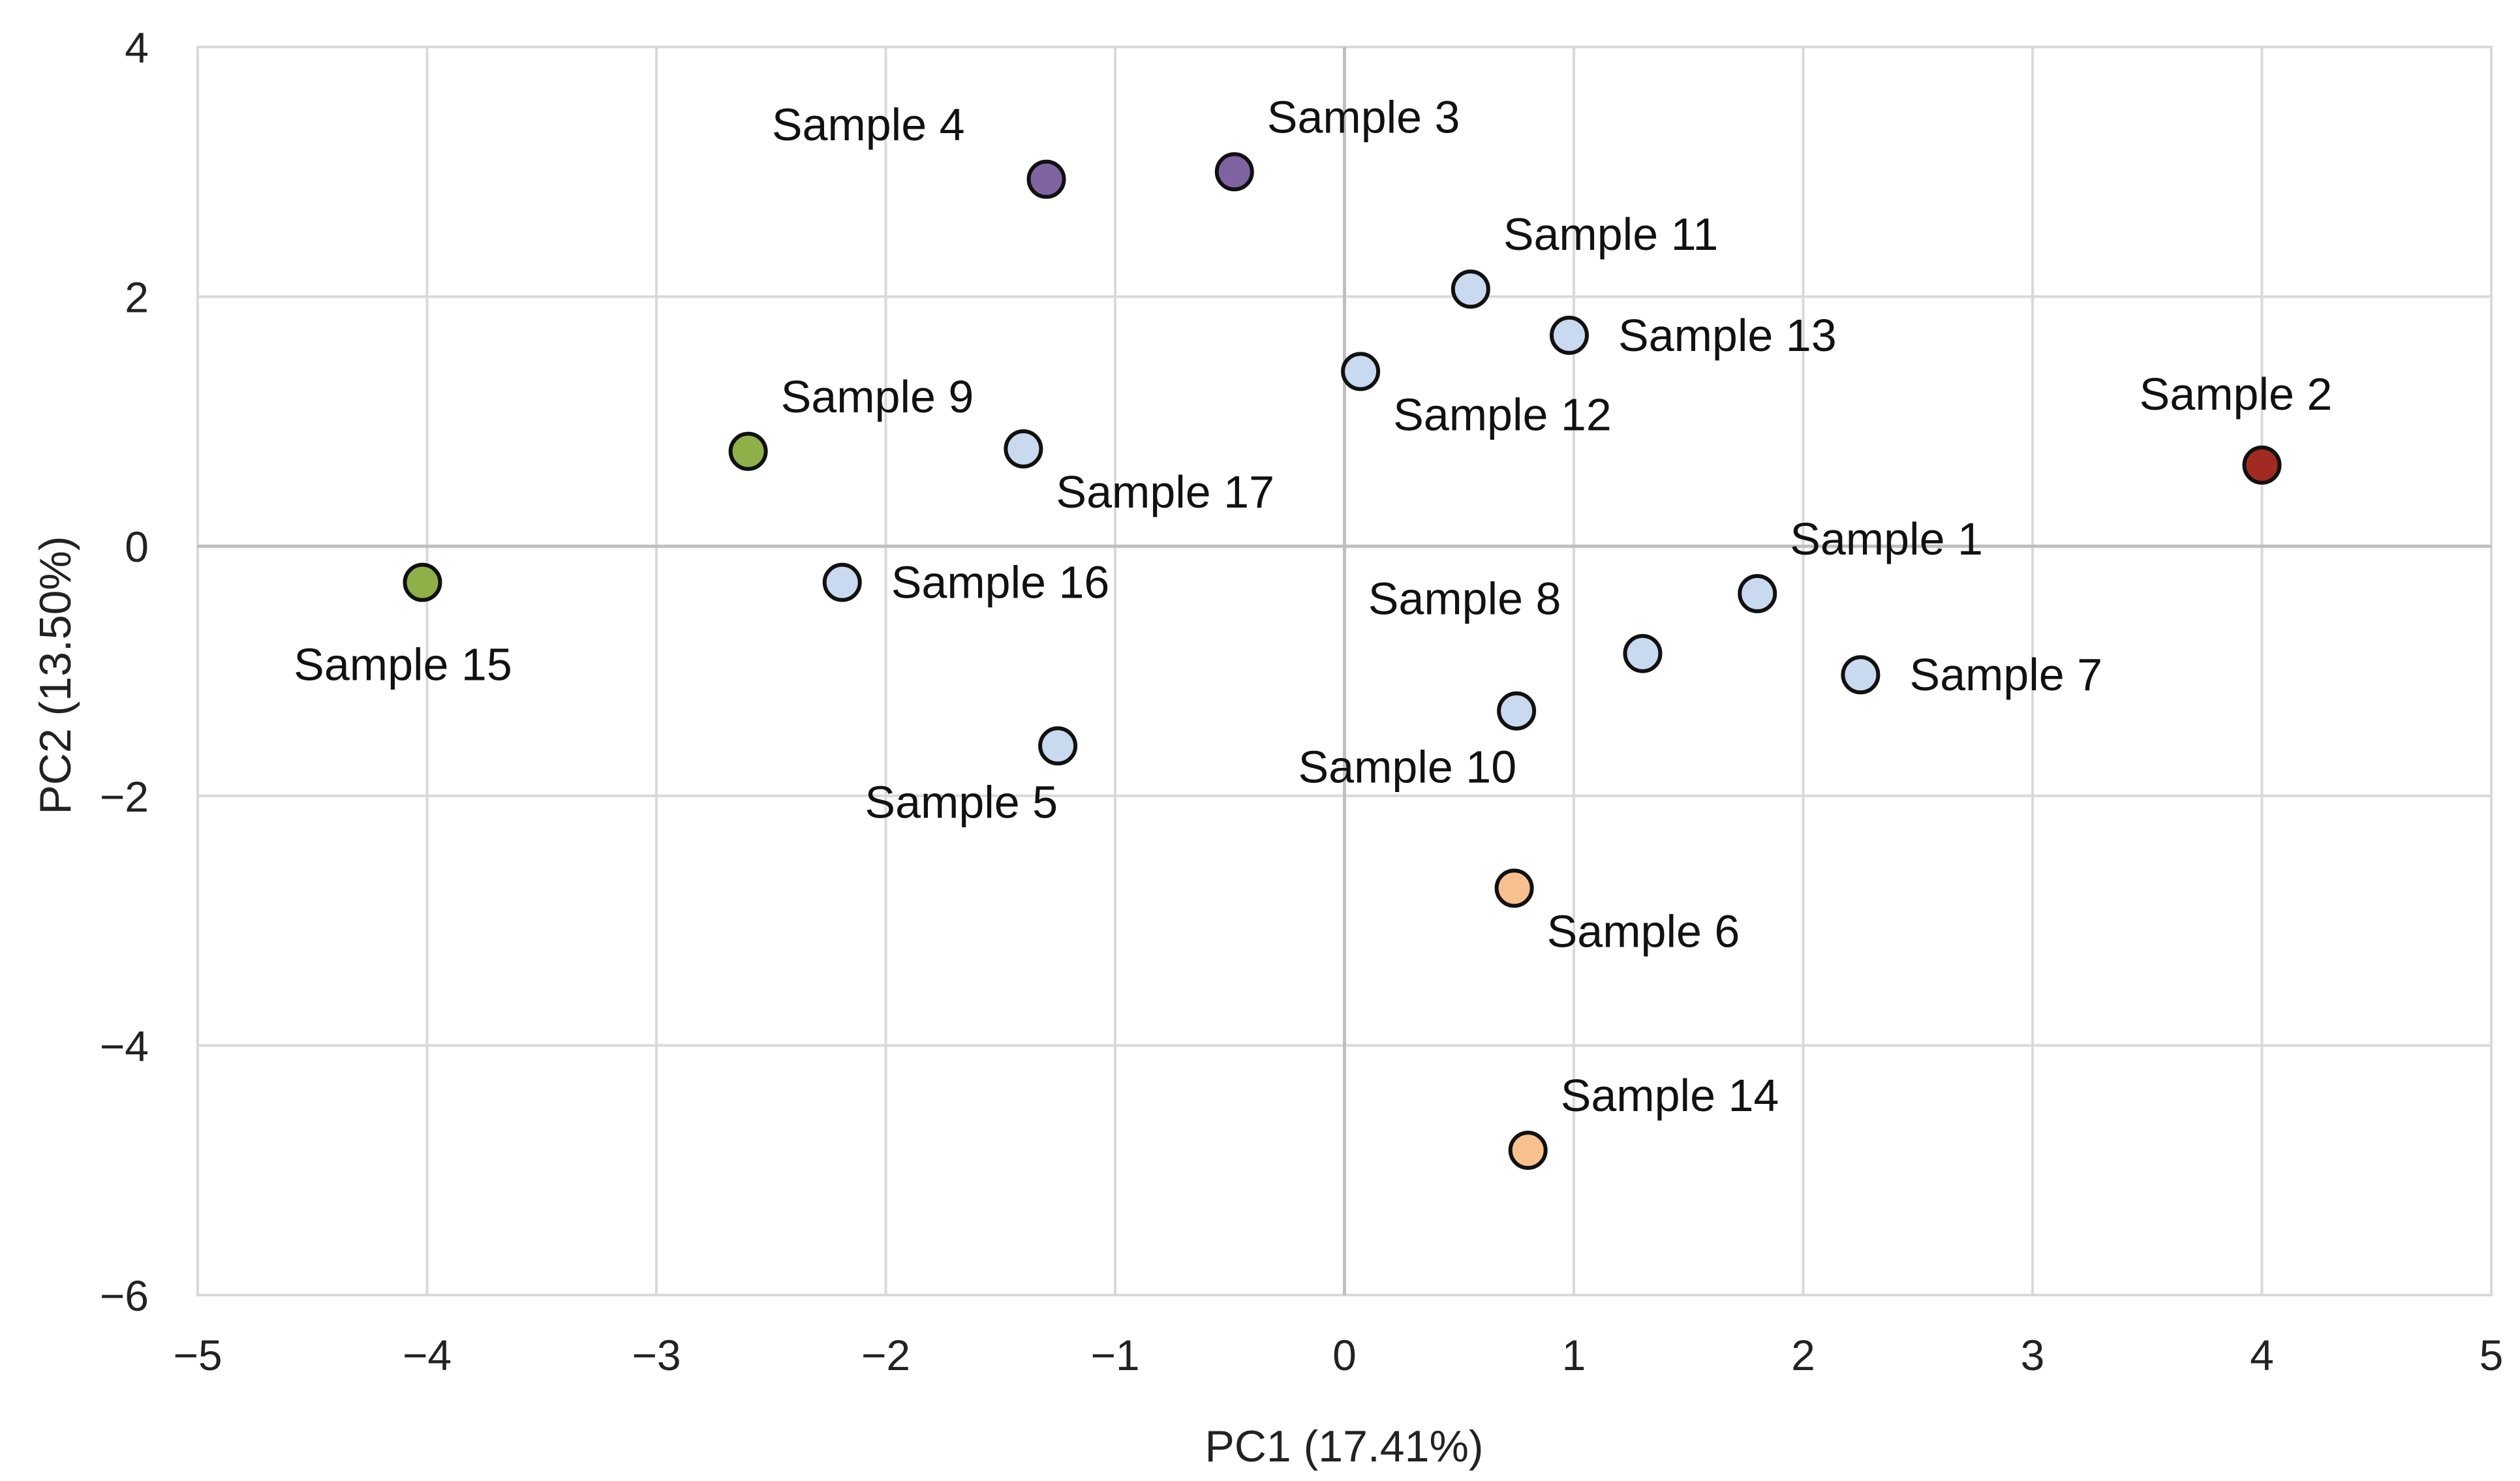  What do you see at coordinates (1803, 1355) in the screenshot?
I see `x-tick-label: 2` at bounding box center [1803, 1355].